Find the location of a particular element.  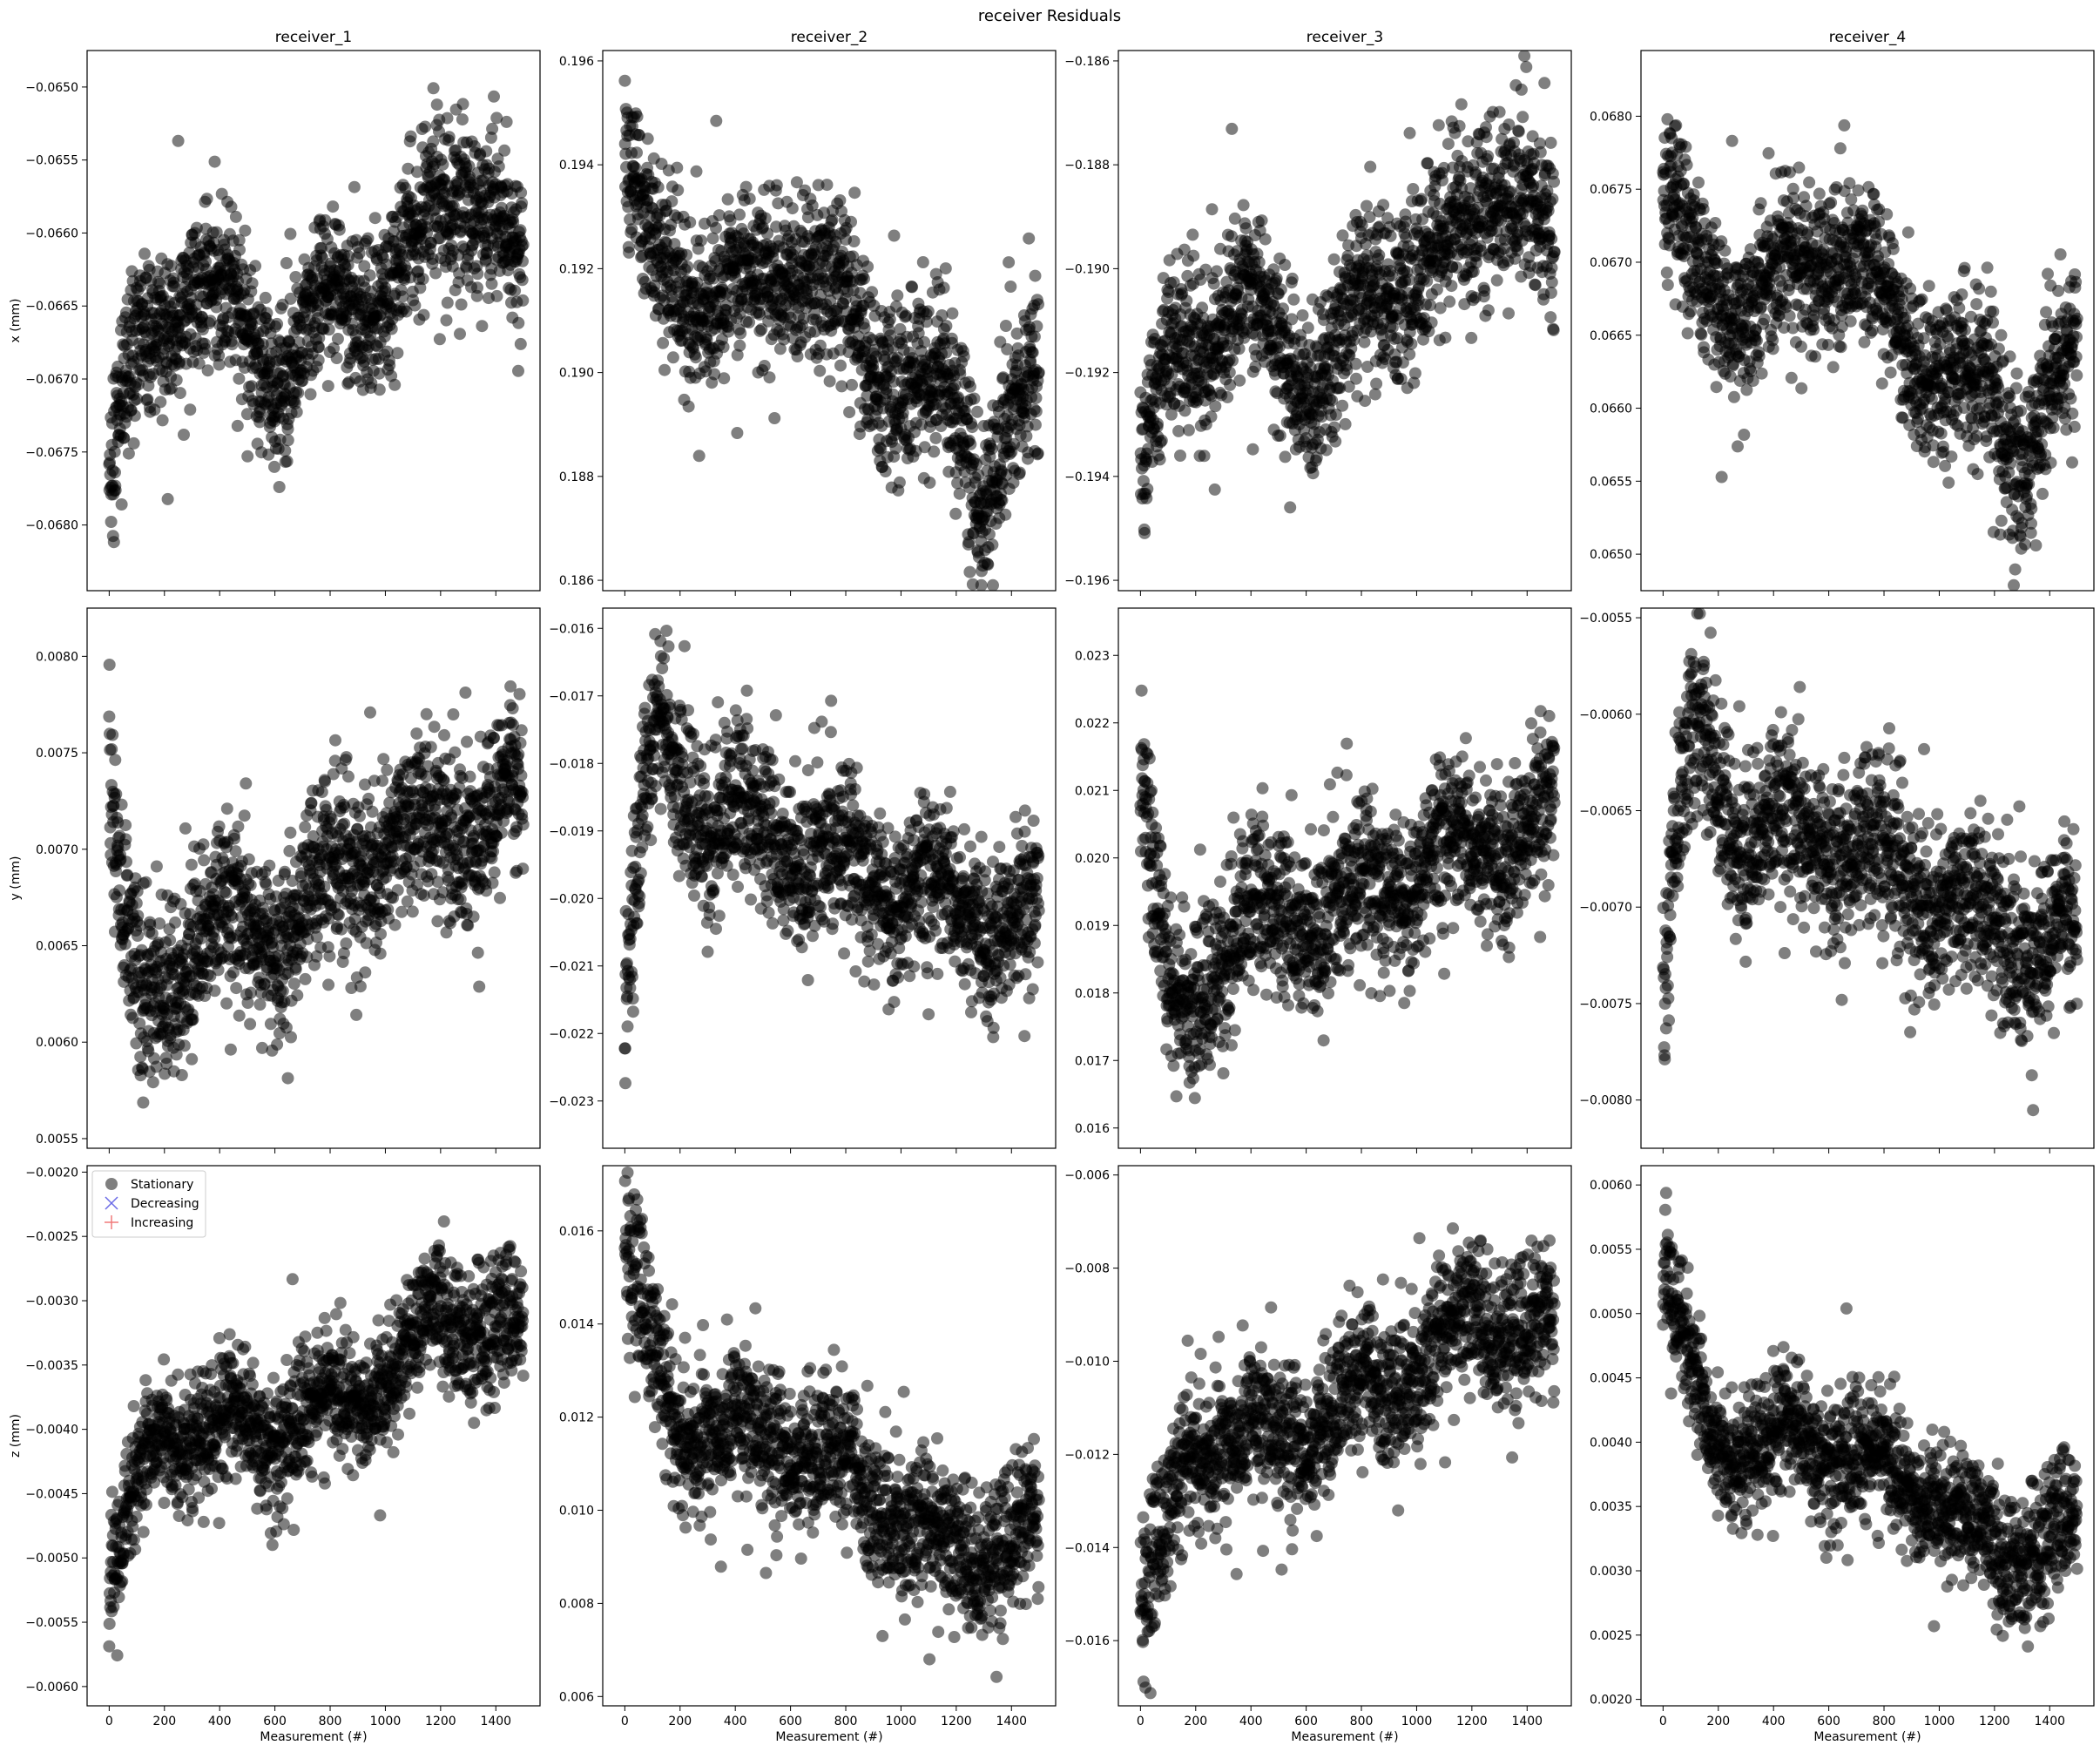

y-tick-label: −0.0670 is located at coordinates (51, 380).